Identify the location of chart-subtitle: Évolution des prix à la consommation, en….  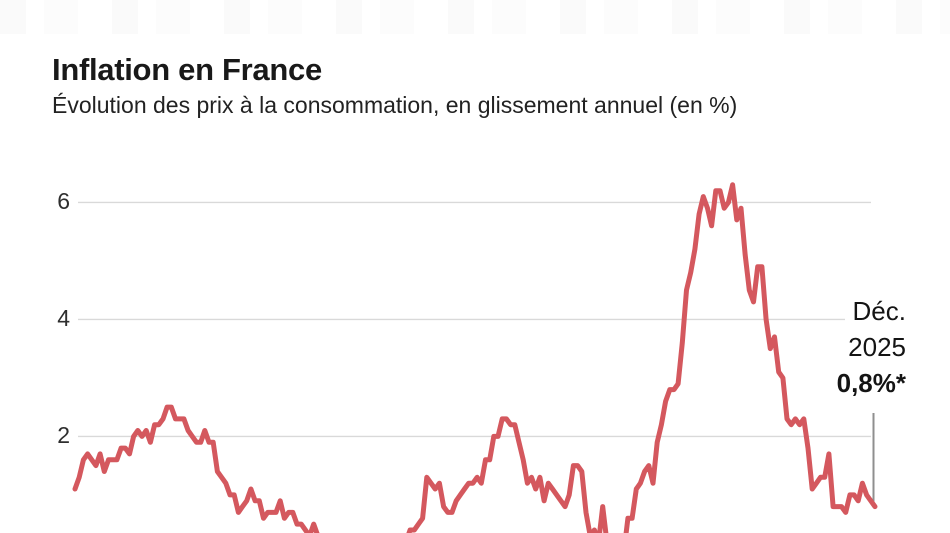
(395, 105).